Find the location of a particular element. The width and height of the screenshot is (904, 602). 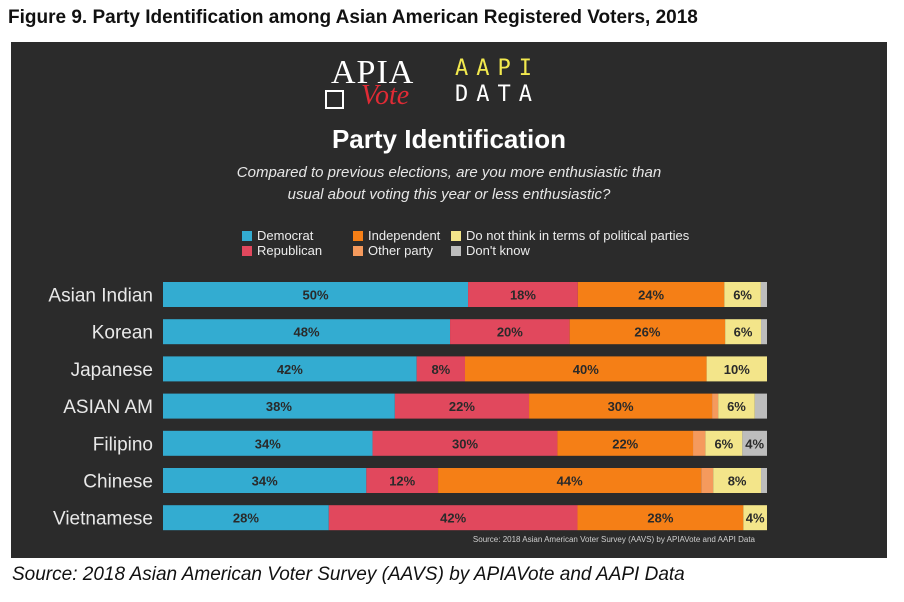

aapi-data-logo: AAPI DATA is located at coordinates (497, 82).